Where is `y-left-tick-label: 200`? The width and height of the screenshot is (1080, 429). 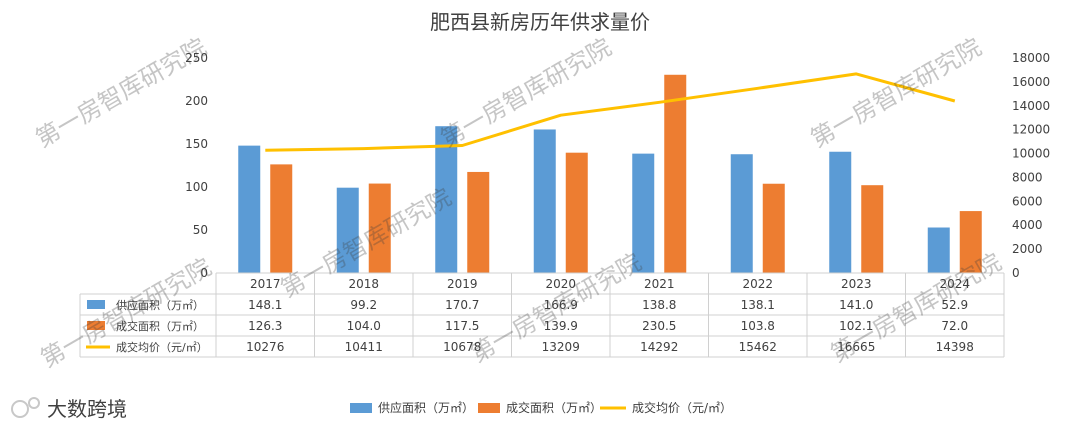 y-left-tick-label: 200 is located at coordinates (196, 101).